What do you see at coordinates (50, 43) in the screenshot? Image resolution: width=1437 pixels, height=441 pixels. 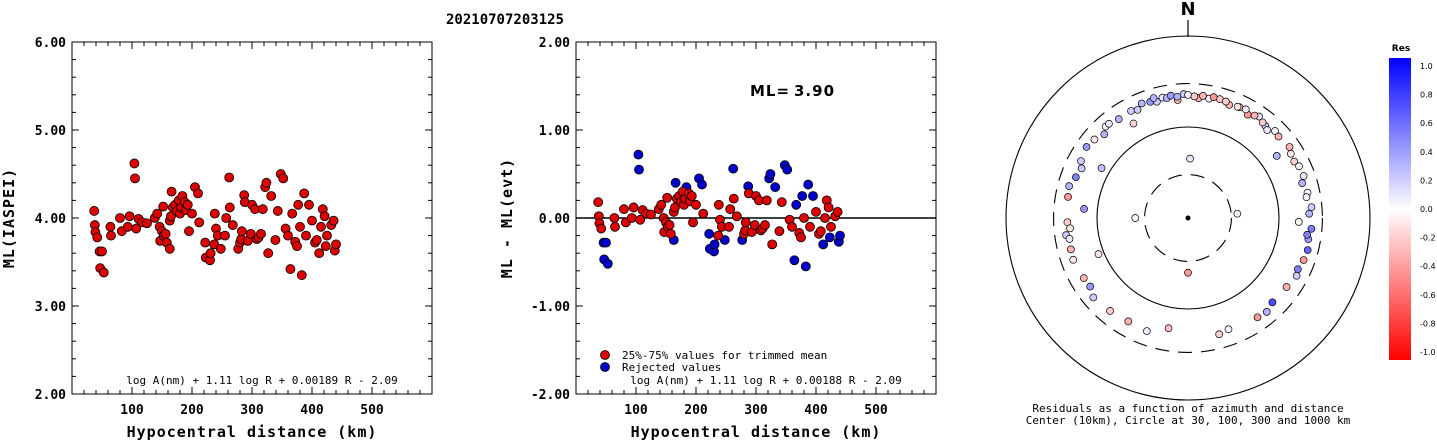 I see `y-tick-label: 6.00` at bounding box center [50, 43].